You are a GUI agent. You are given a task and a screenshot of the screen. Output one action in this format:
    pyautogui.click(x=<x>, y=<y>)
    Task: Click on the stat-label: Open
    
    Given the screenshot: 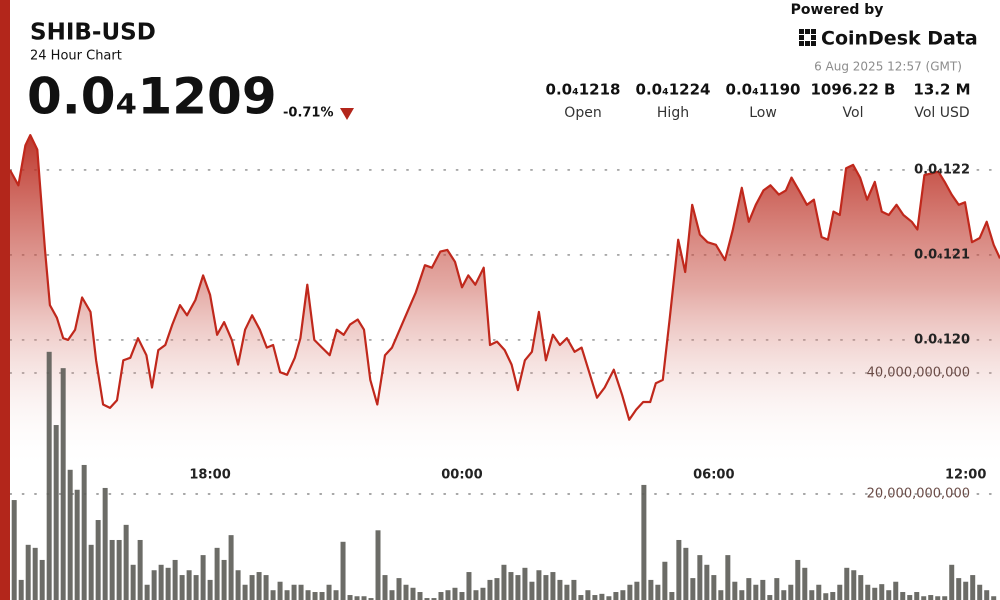 What is the action you would take?
    pyautogui.click(x=582, y=113)
    